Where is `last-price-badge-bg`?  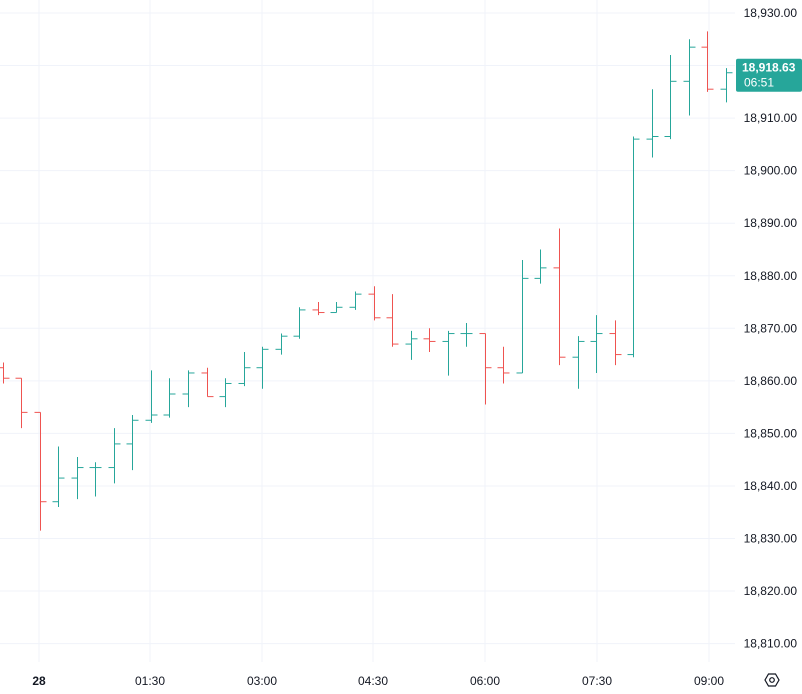
last-price-badge-bg is located at coordinates (769, 75).